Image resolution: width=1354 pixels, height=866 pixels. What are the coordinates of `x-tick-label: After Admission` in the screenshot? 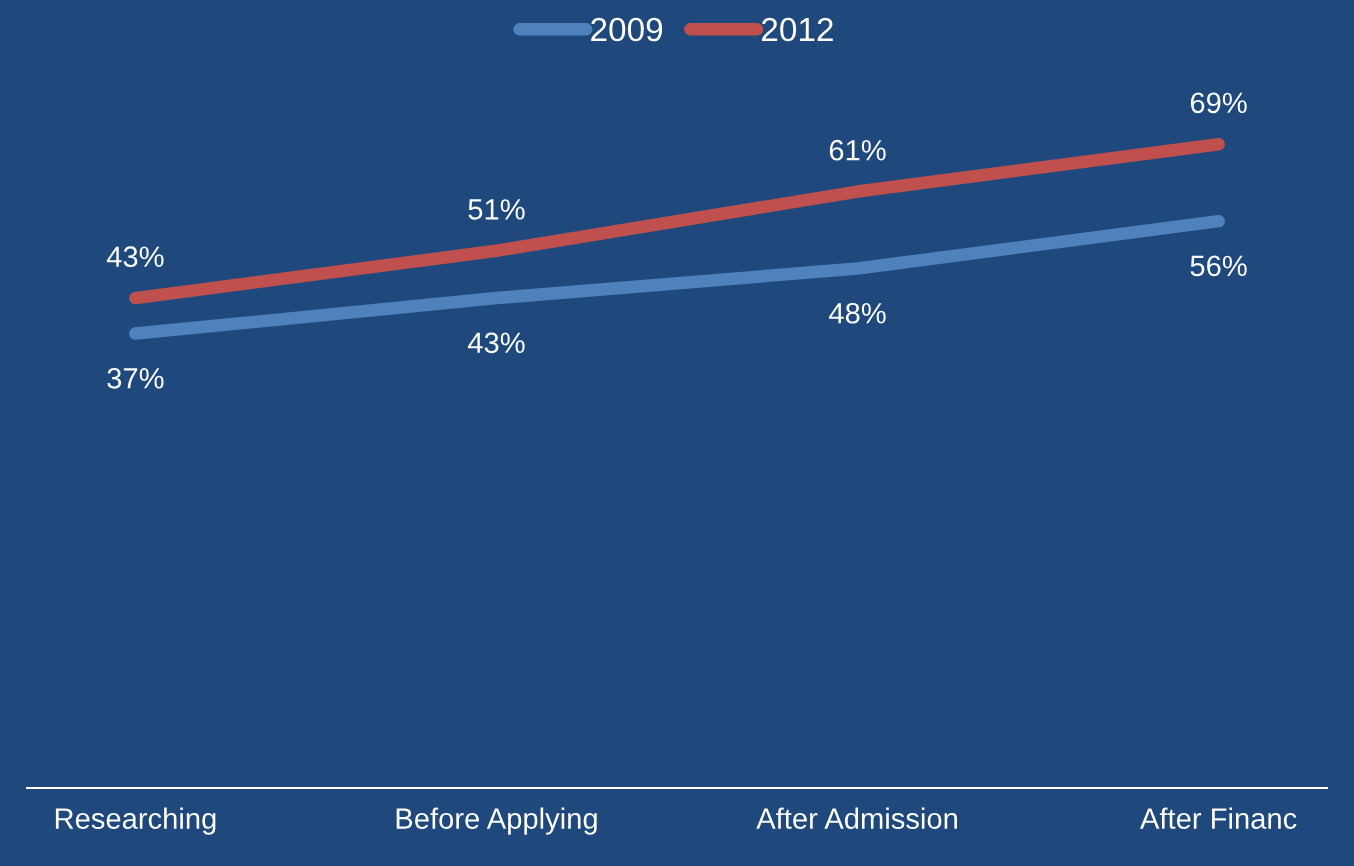 It's located at (856, 818).